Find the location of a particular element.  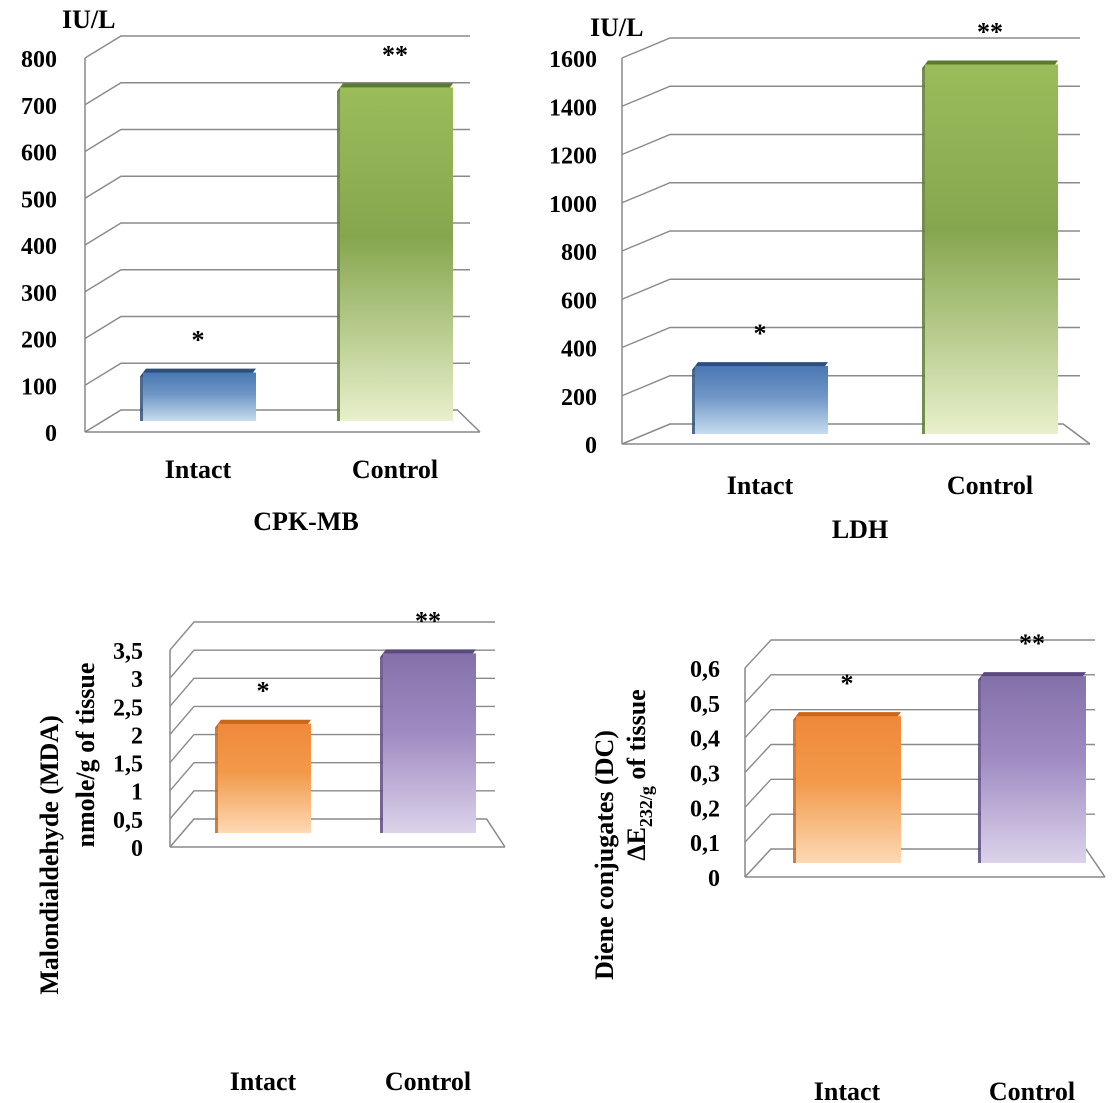

y-tick-label: 2,5 is located at coordinates (128, 708).